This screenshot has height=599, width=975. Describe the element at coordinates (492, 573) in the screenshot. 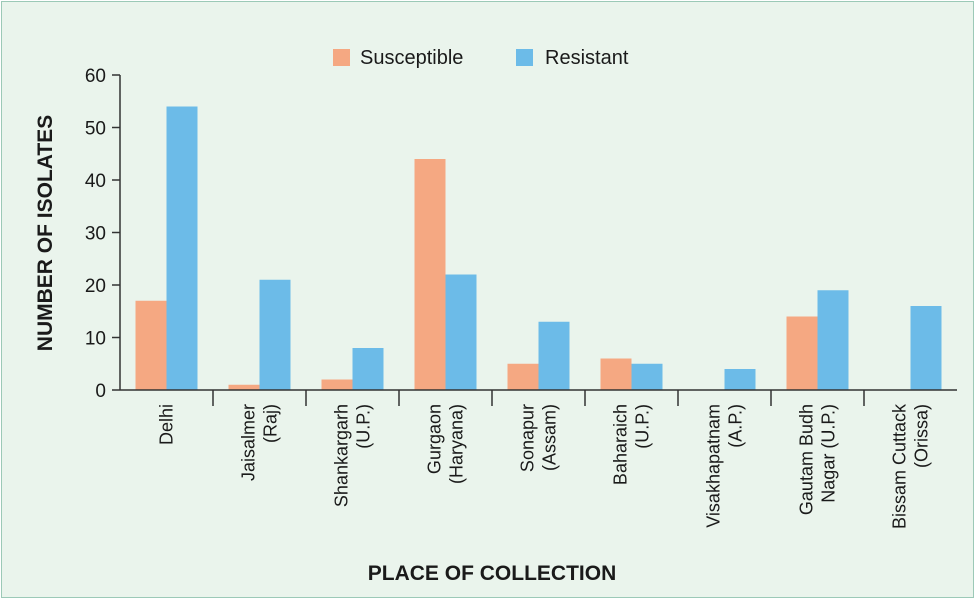

I see `x-axis-title: PLACE OF COLLECTION` at that location.